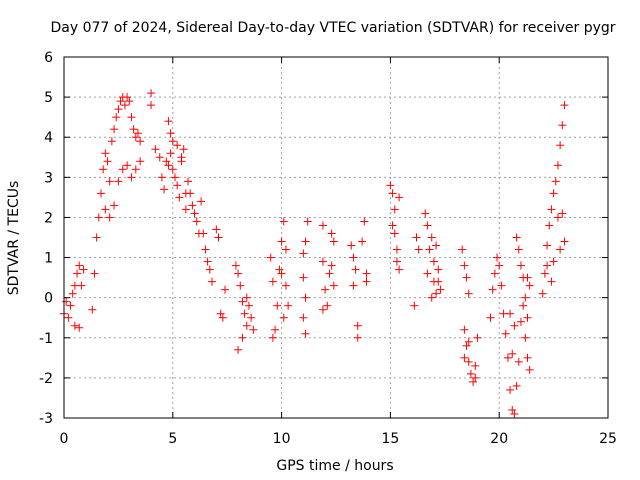  Describe the element at coordinates (48, 259) in the screenshot. I see `y-tick-label: 1` at that location.